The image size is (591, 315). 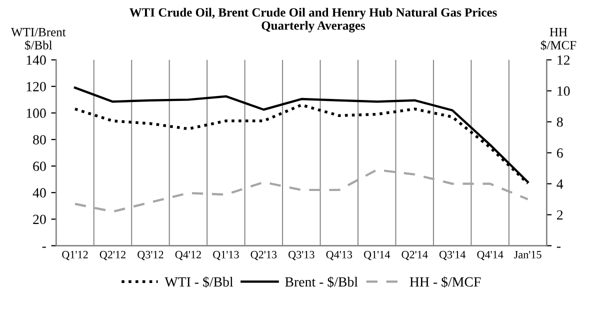 I want to click on x-tick-label: Q1'12, so click(x=75, y=255).